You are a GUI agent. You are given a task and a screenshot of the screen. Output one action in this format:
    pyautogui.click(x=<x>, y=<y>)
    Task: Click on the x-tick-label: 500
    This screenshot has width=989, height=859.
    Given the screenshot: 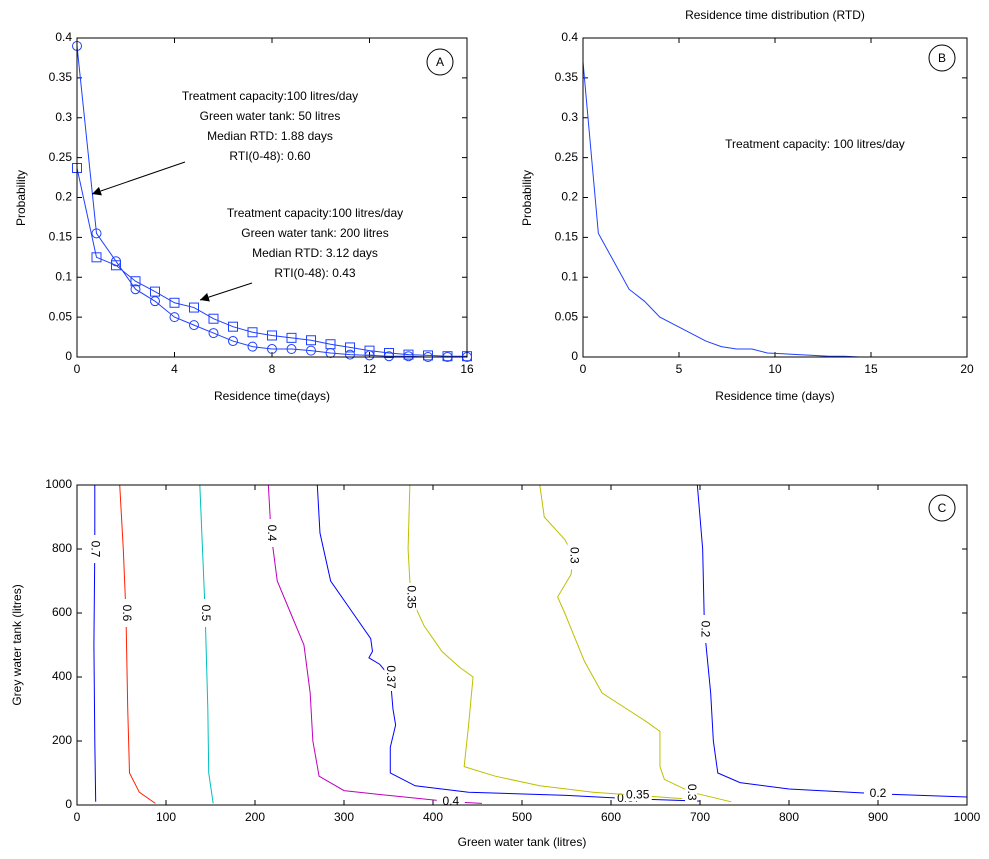 What is the action you would take?
    pyautogui.click(x=522, y=817)
    